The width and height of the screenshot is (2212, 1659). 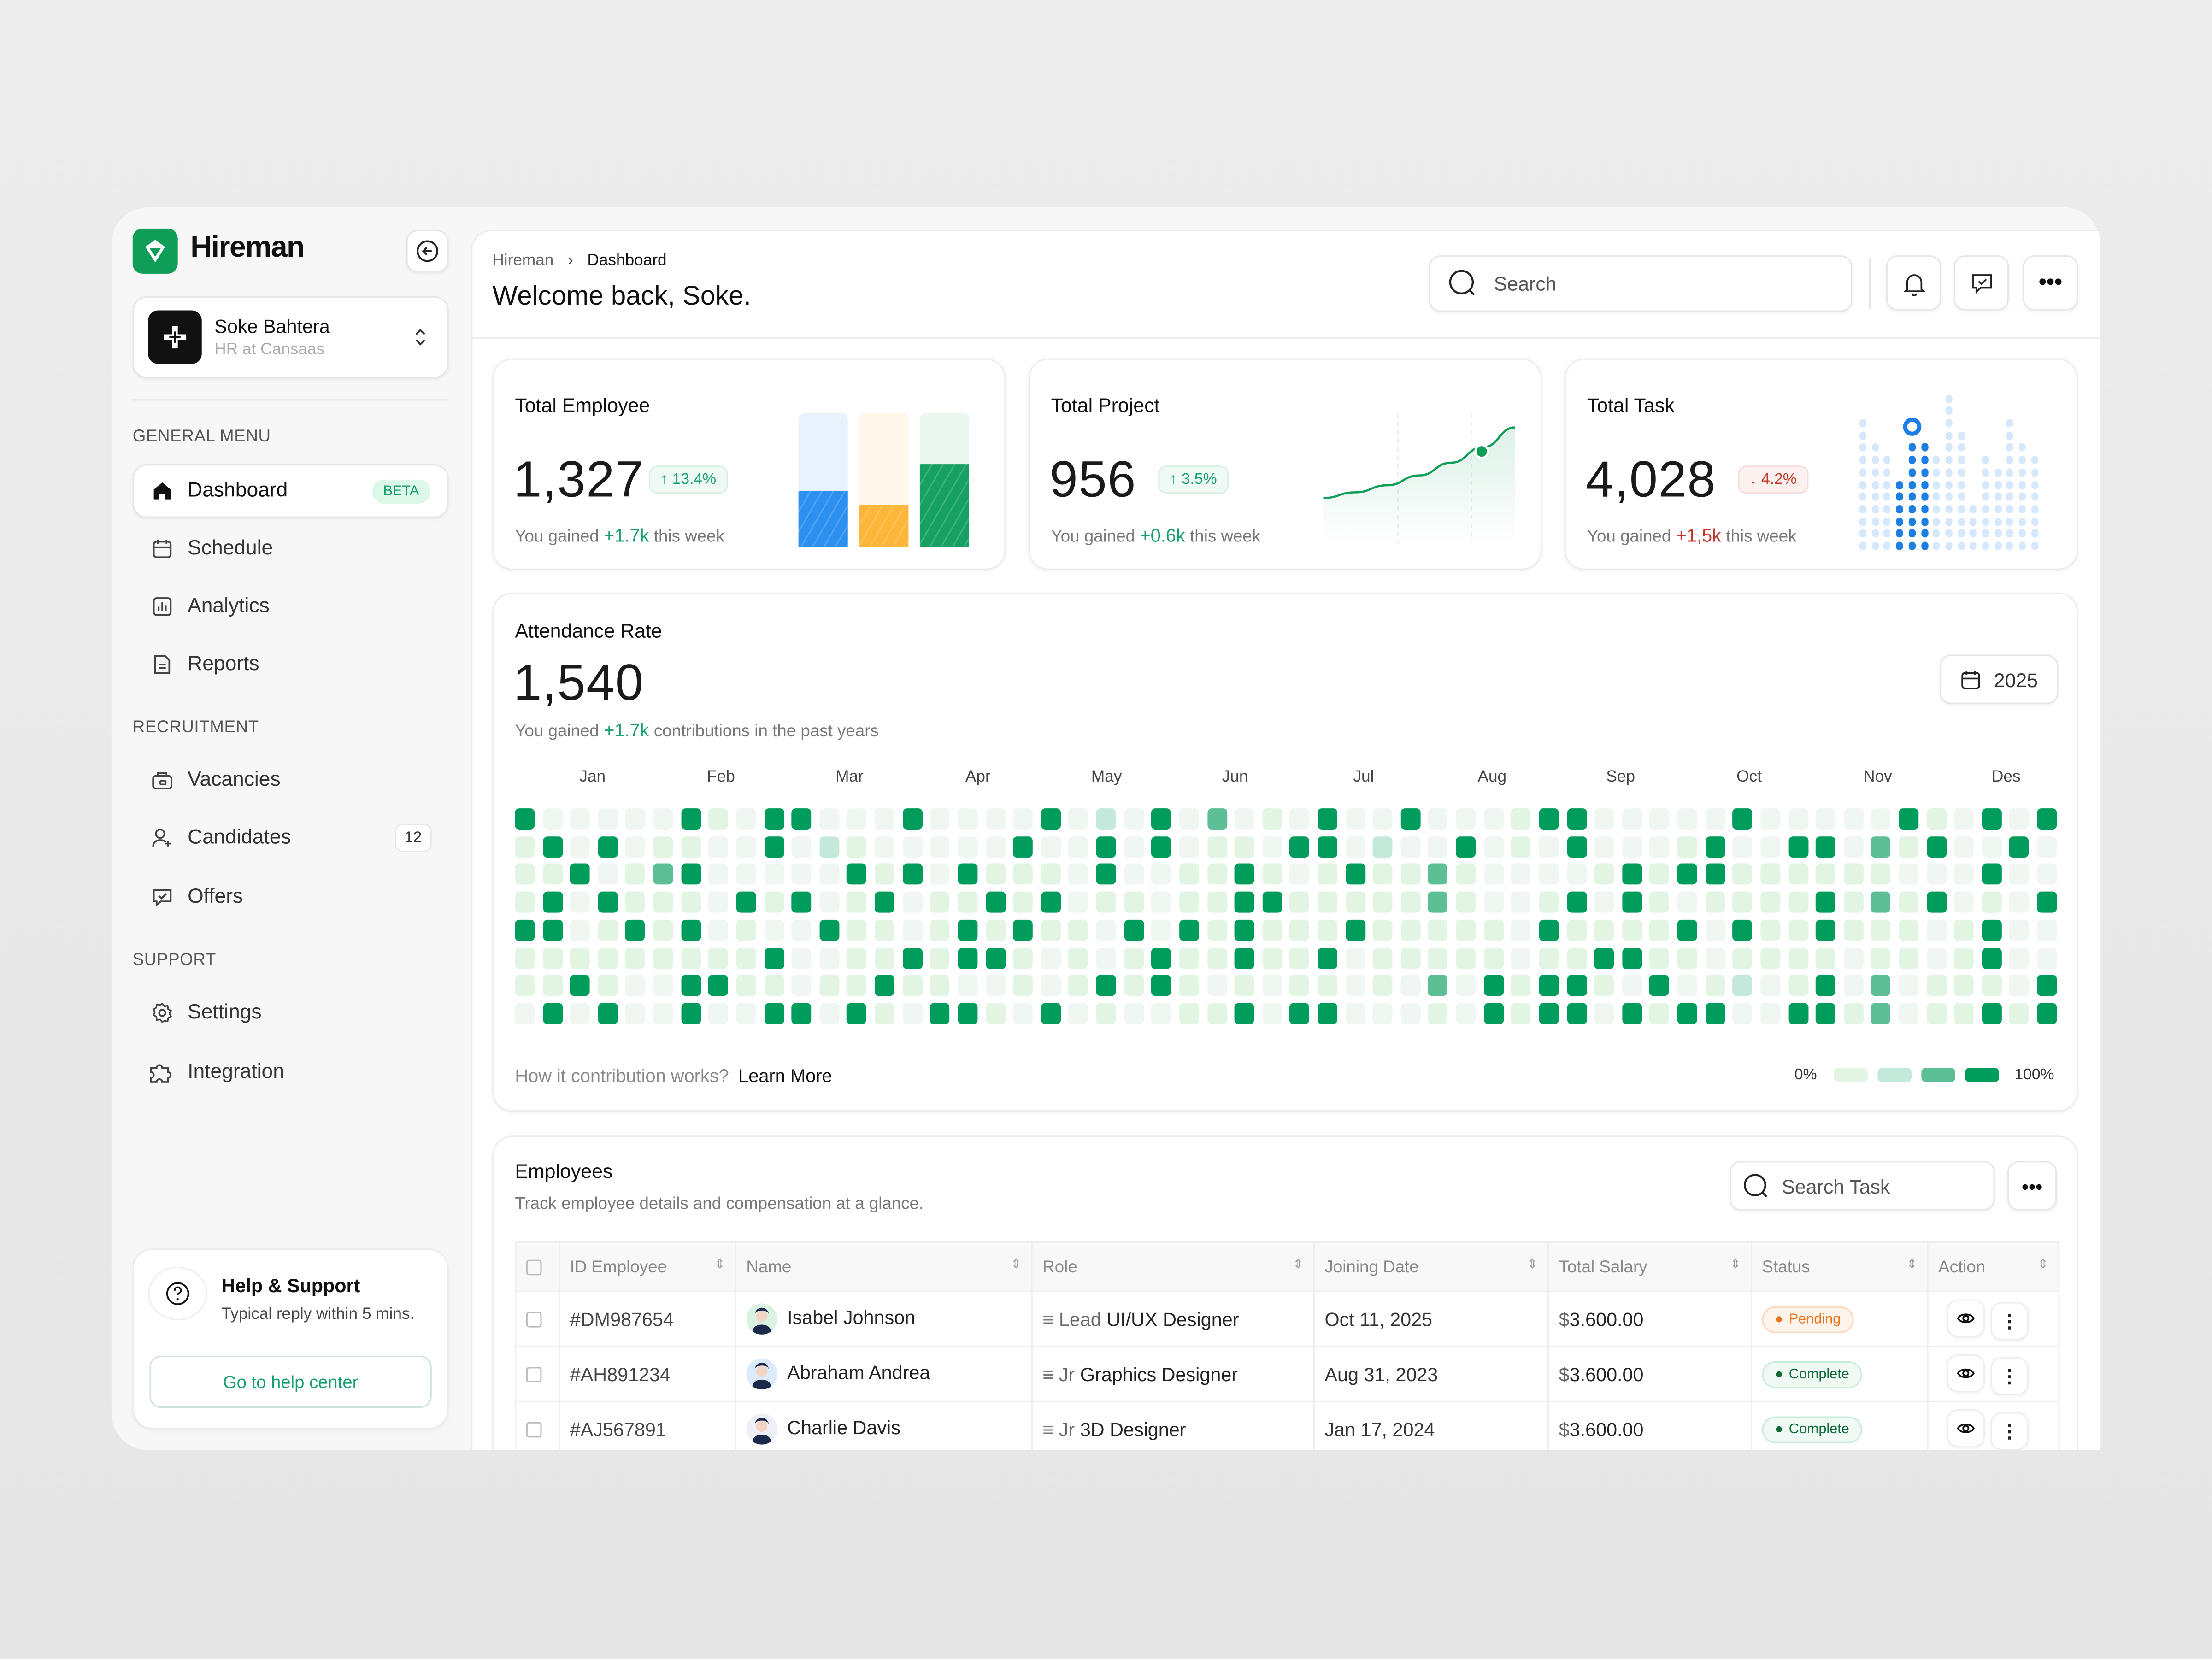 What do you see at coordinates (1911, 426) in the screenshot?
I see `task-marker` at bounding box center [1911, 426].